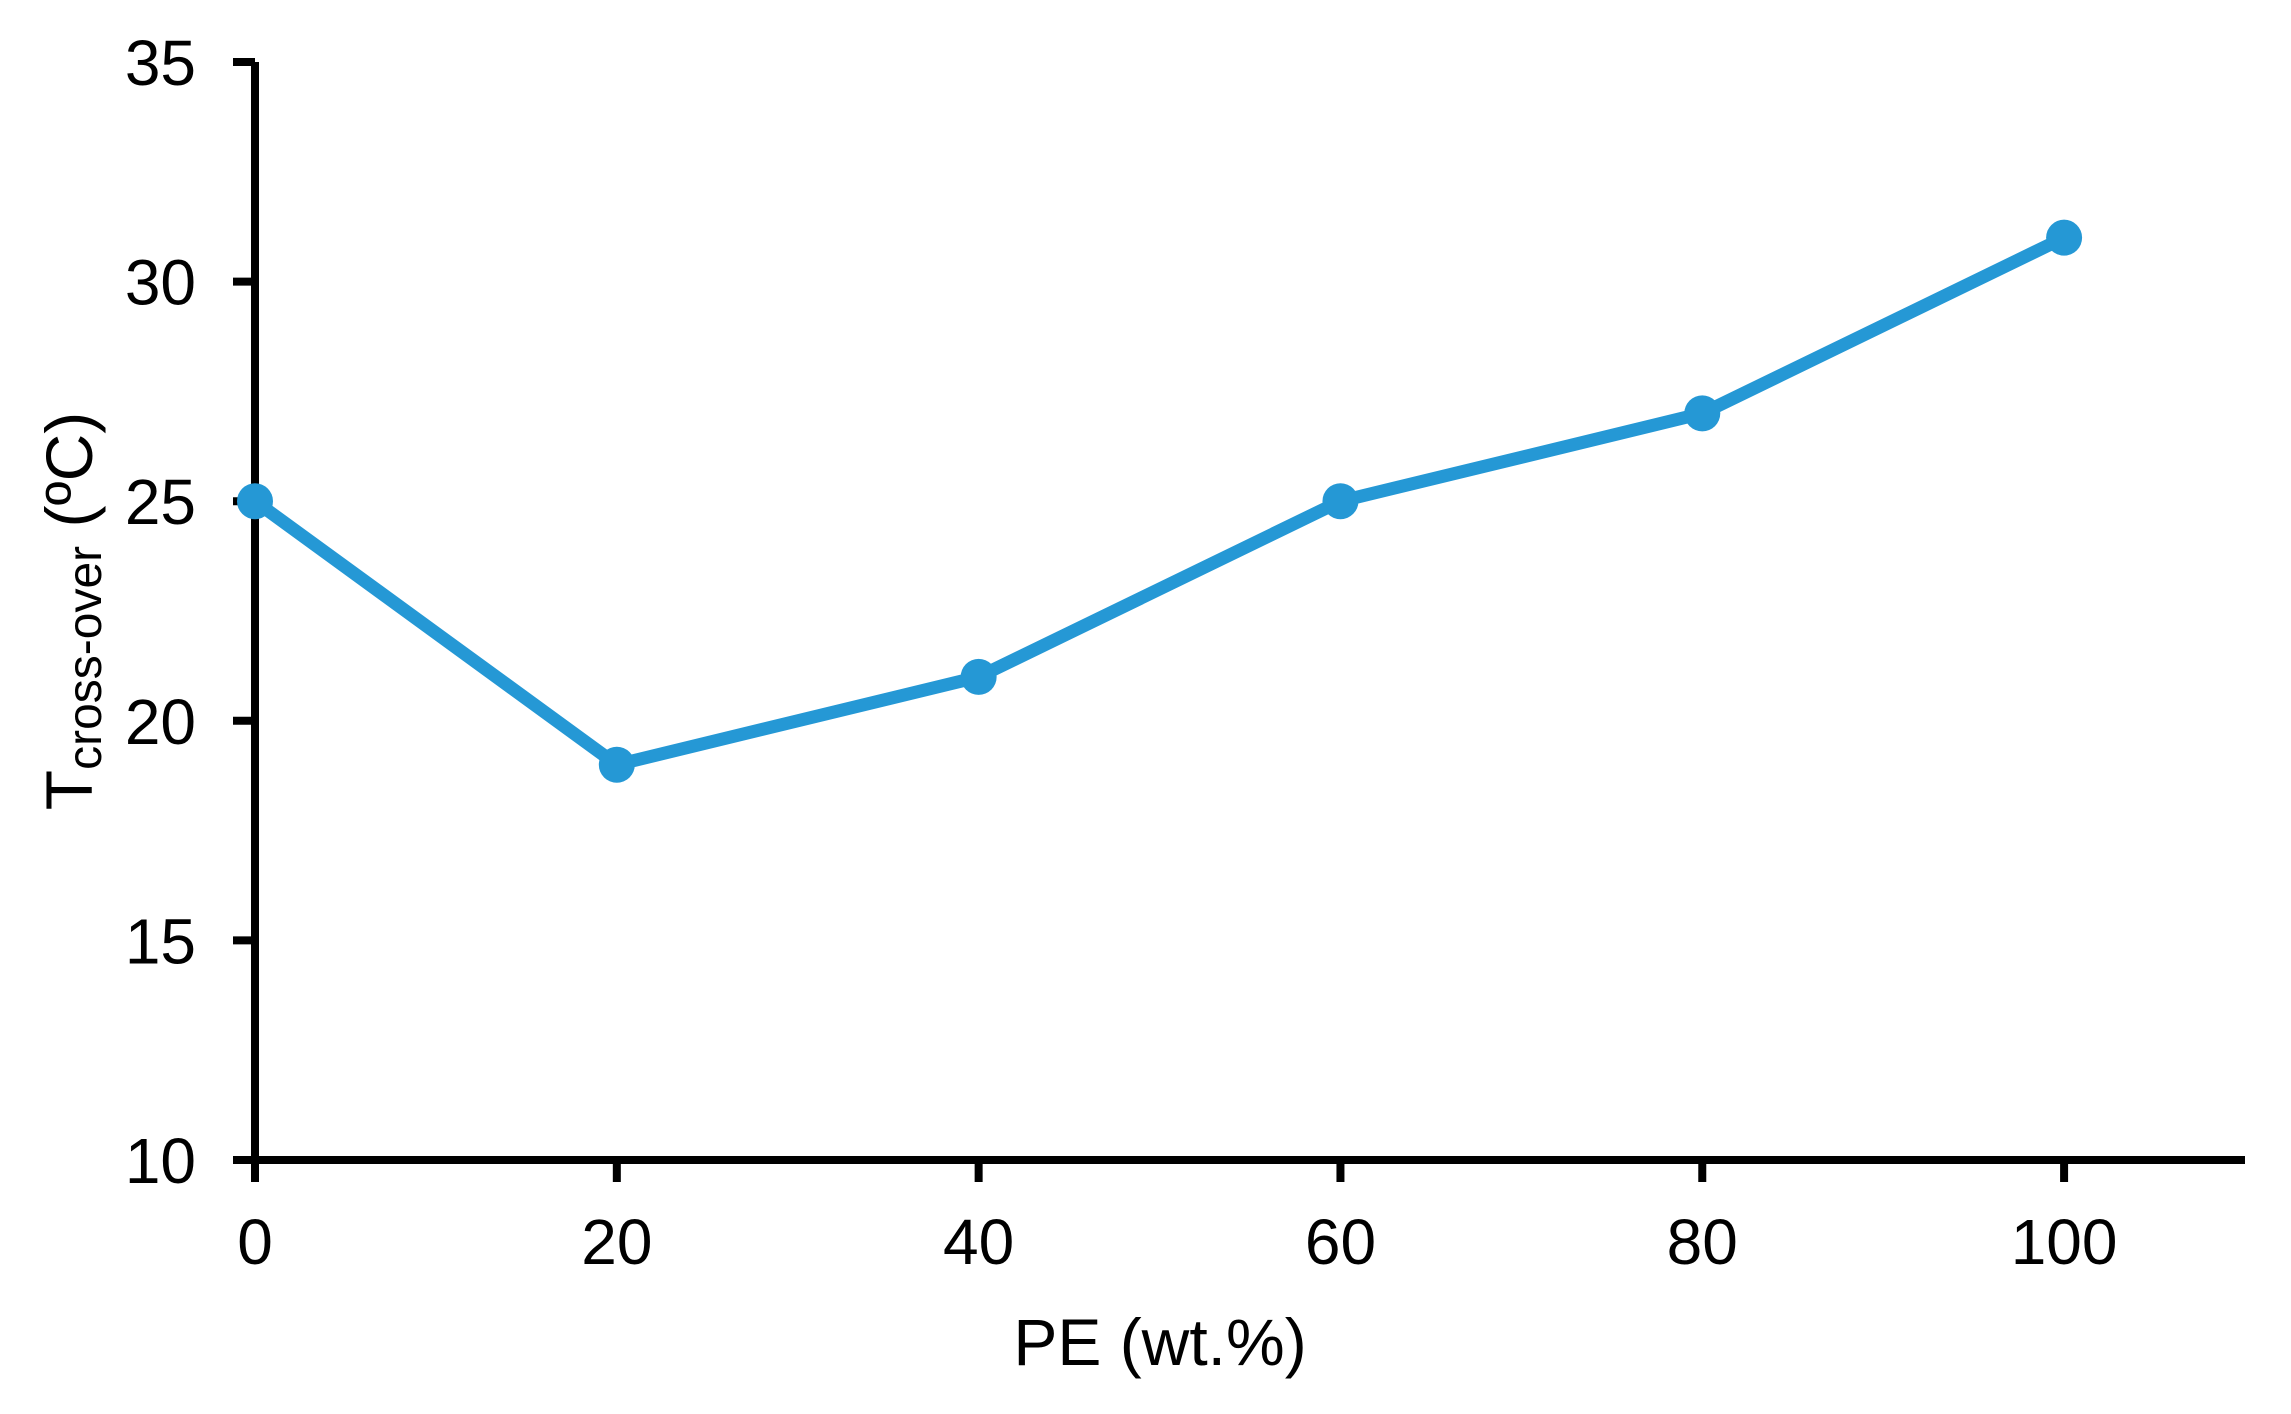 Image resolution: width=2291 pixels, height=1414 pixels. What do you see at coordinates (160, 941) in the screenshot?
I see `y-tick-label: 15` at bounding box center [160, 941].